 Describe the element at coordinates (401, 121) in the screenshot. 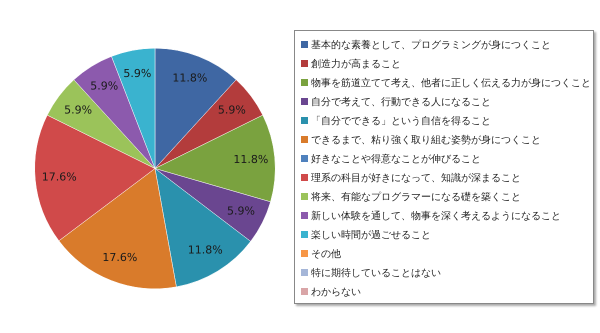

I see `legend-label: 「自分でできる」という自信を得ること` at that location.